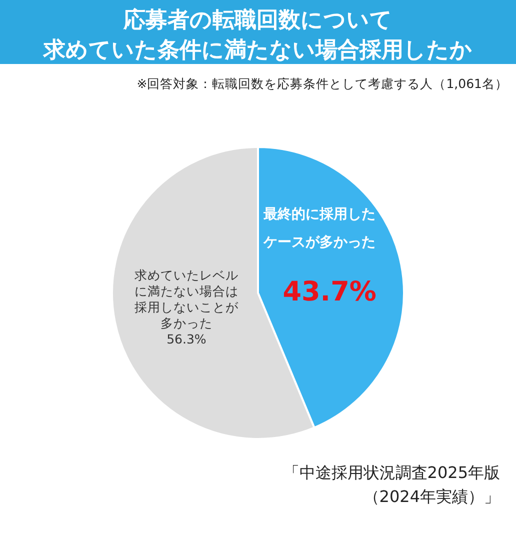 This screenshot has height=550, width=516. What do you see at coordinates (391, 484) in the screenshot?
I see `text: 「中途採用状況調査2025年版（2024年実績）」` at bounding box center [391, 484].